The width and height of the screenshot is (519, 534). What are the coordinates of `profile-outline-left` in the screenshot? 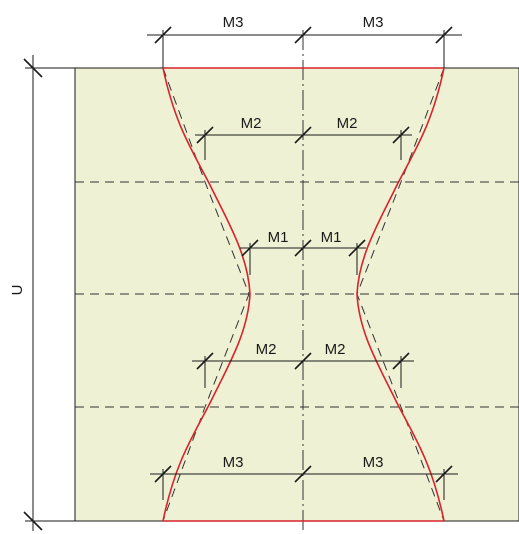 It's located at (206, 294).